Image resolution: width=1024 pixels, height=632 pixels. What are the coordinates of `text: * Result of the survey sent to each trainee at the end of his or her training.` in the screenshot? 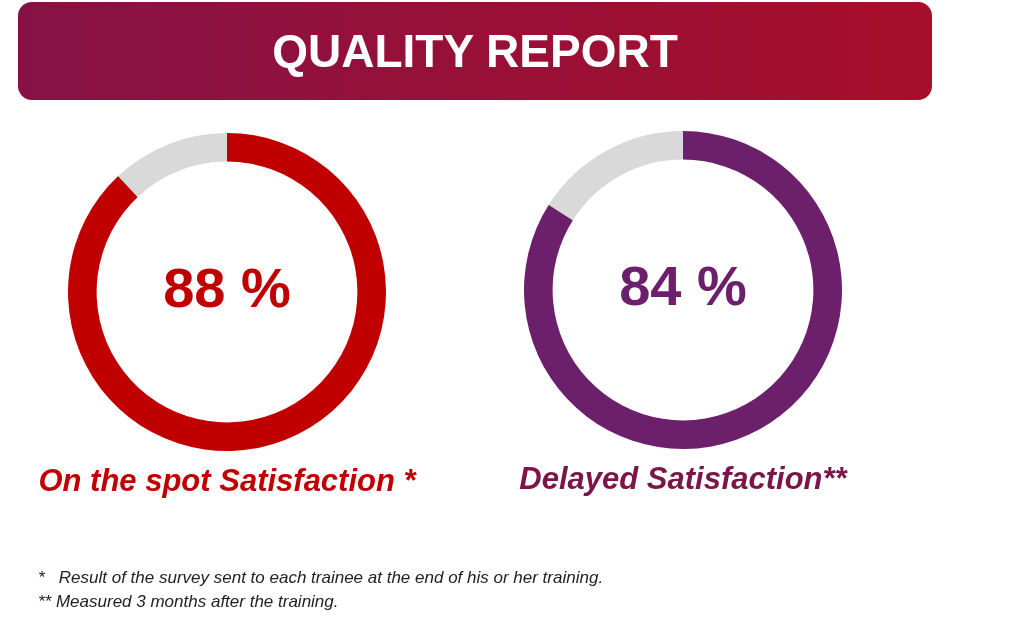 It's located at (321, 578).